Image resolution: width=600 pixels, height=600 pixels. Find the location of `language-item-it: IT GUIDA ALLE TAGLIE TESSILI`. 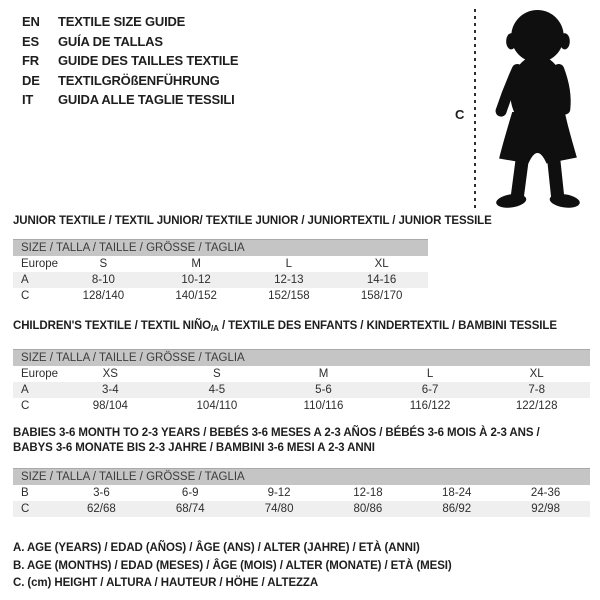

language-item-it: IT GUIDA ALLE TAGLIE TESSILI is located at coordinates (130, 100).